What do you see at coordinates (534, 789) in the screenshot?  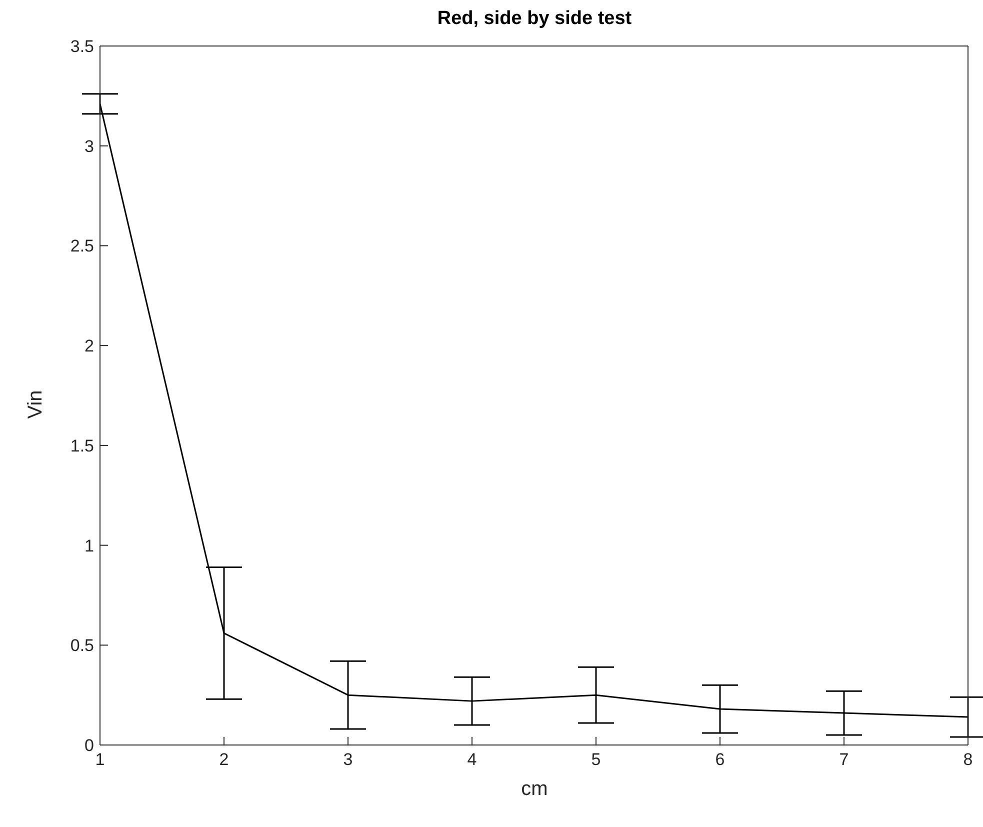 I see `x-axis-title: cm` at bounding box center [534, 789].